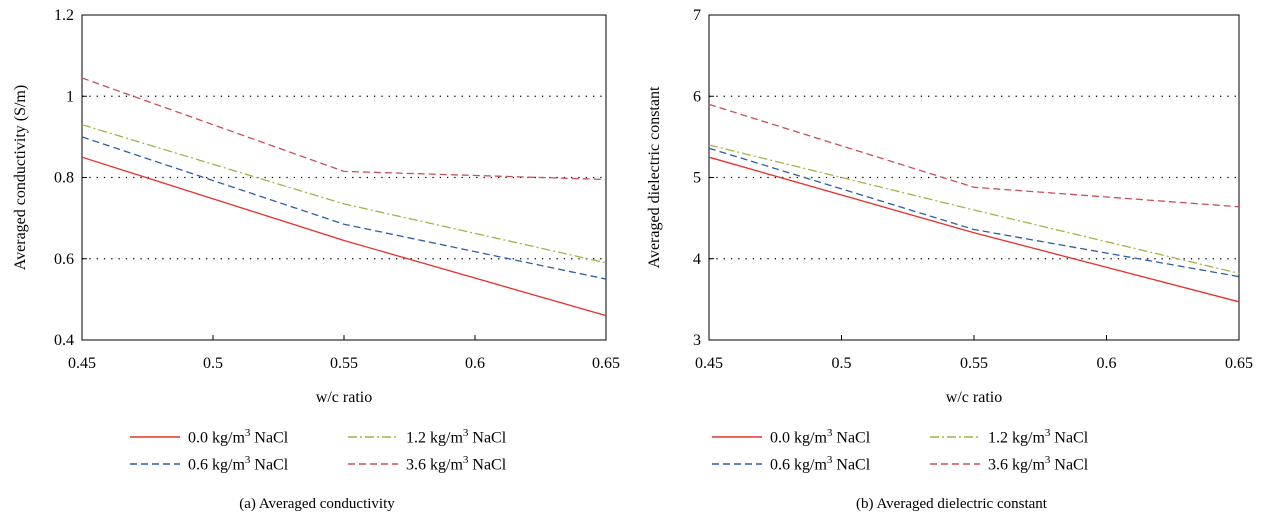 The image size is (1269, 520). I want to click on y-axis-label: Averaged conductivity (S/m), so click(20, 177).